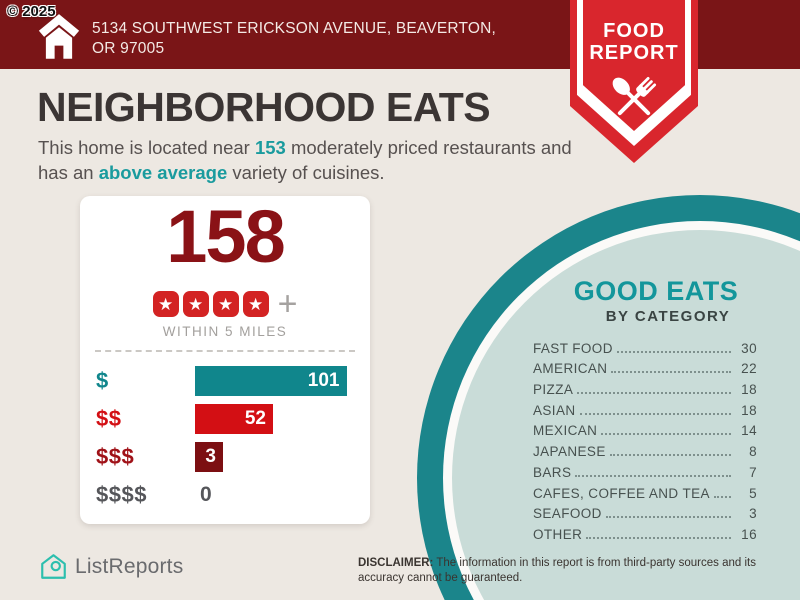 The height and width of the screenshot is (600, 800). I want to click on category-row: OTHER 16, so click(645, 533).